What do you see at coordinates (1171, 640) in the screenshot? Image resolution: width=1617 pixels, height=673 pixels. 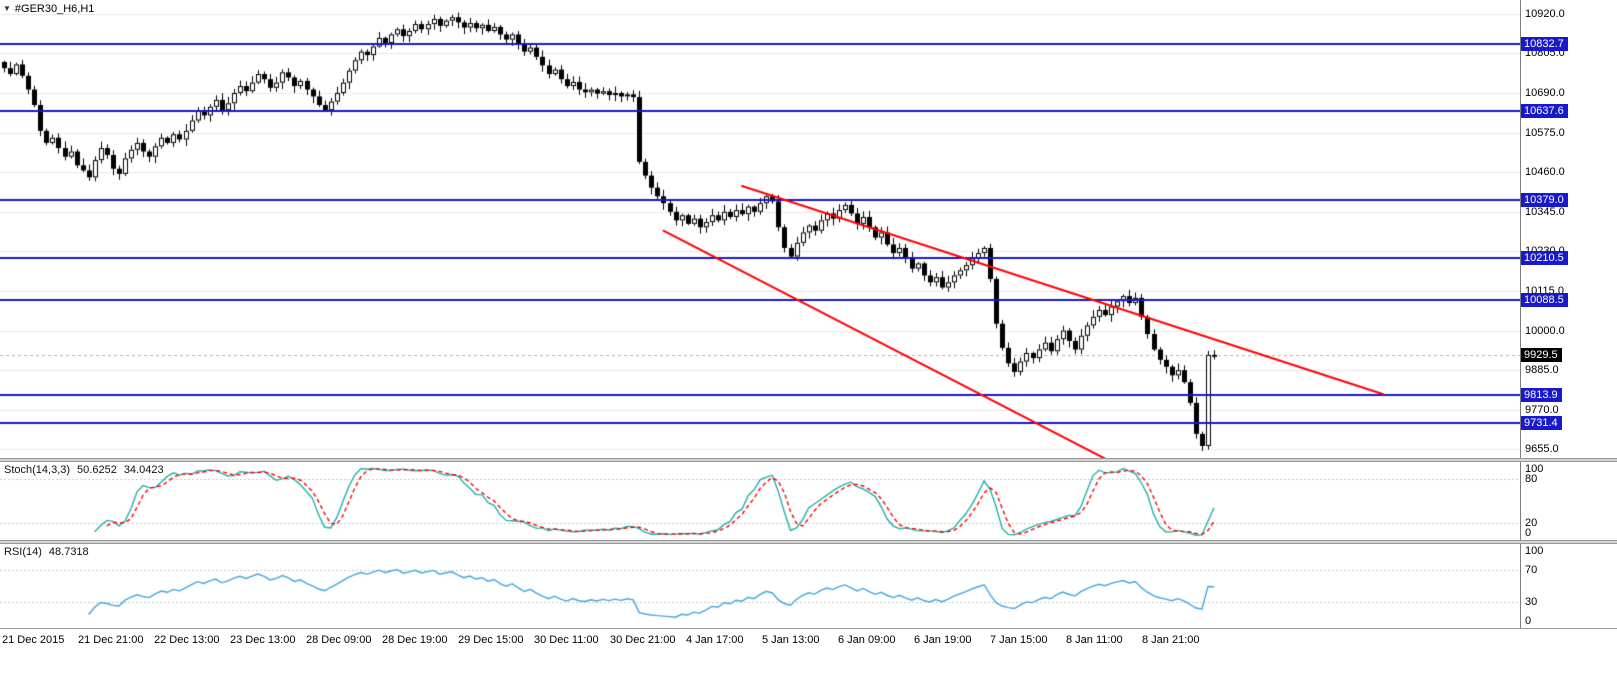 I see `time-label: 8 Jan 21:00` at bounding box center [1171, 640].